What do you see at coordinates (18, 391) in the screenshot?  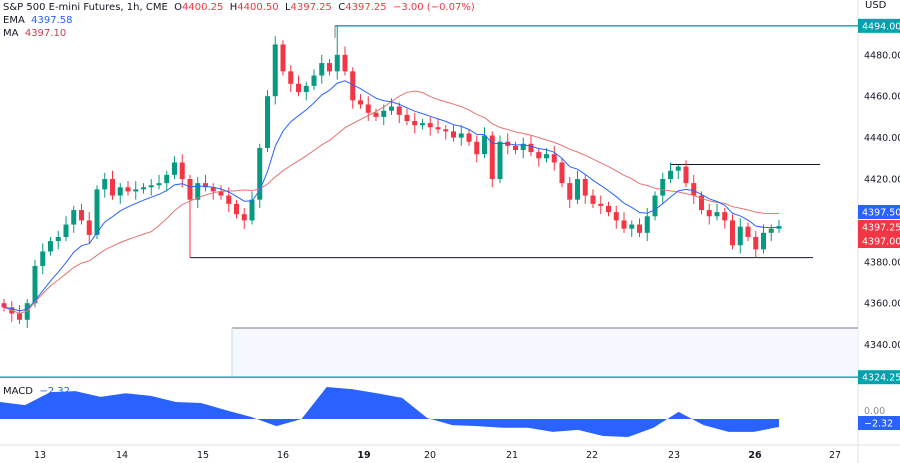 I see `macd-label: MACD` at bounding box center [18, 391].